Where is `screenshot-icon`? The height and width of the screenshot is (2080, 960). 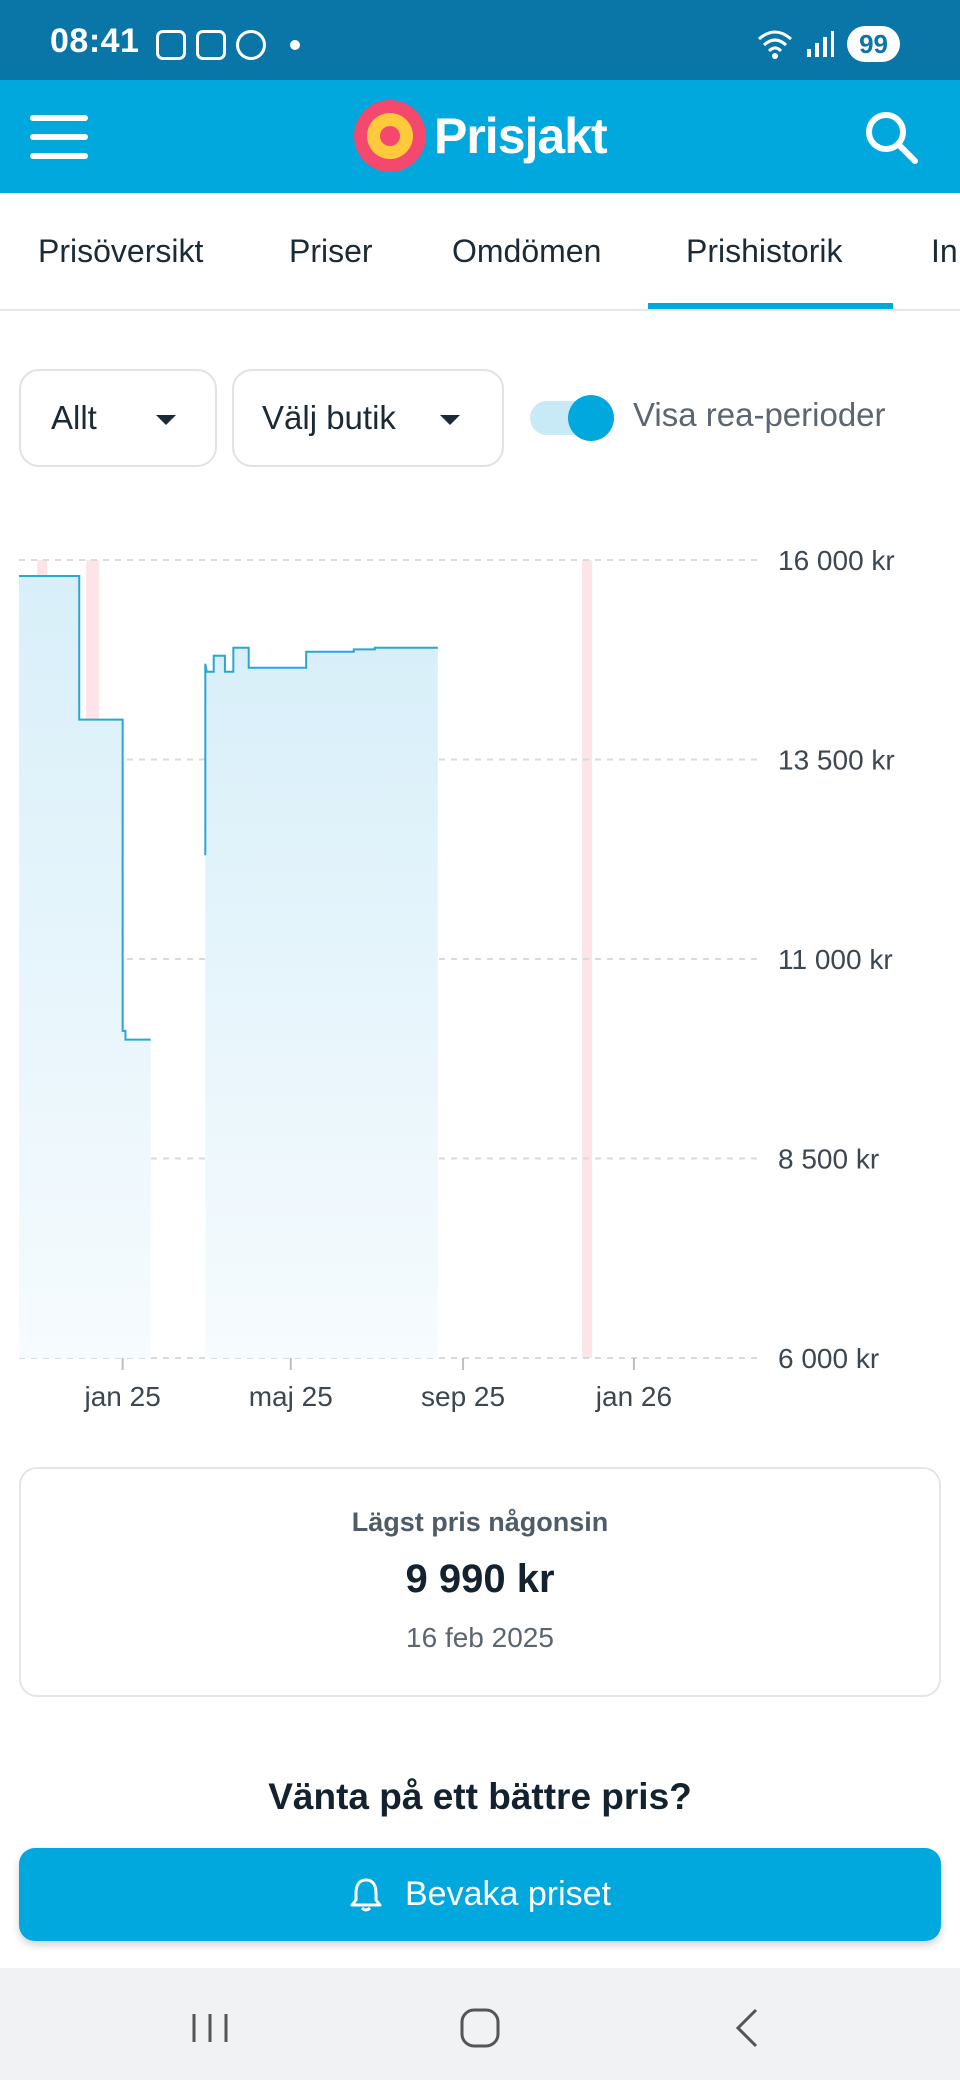
screenshot-icon is located at coordinates (171, 45).